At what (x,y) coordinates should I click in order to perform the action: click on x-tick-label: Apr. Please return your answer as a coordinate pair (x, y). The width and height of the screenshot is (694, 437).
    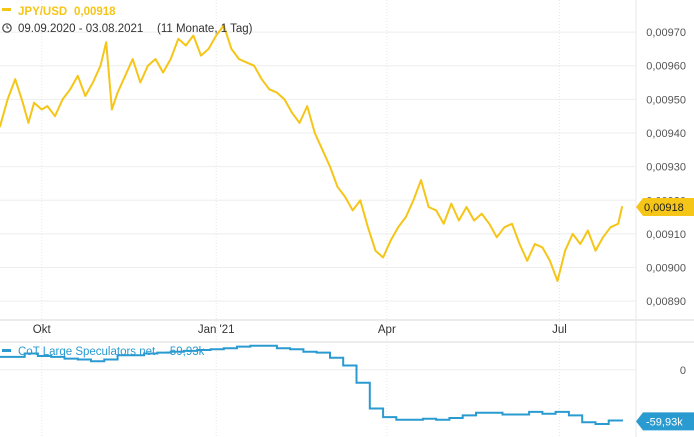
    Looking at the image, I should click on (387, 330).